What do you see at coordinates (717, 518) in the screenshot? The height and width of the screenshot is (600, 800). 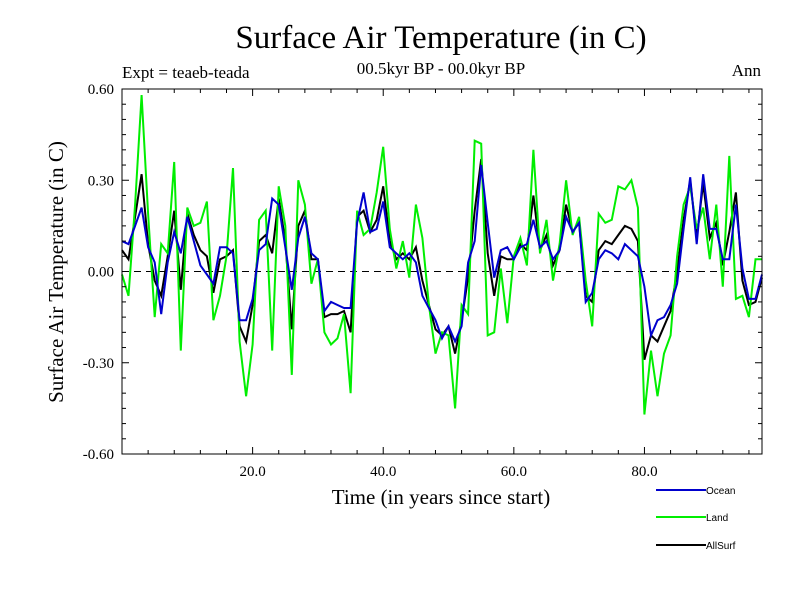 I see `legend-label-land: Land` at bounding box center [717, 518].